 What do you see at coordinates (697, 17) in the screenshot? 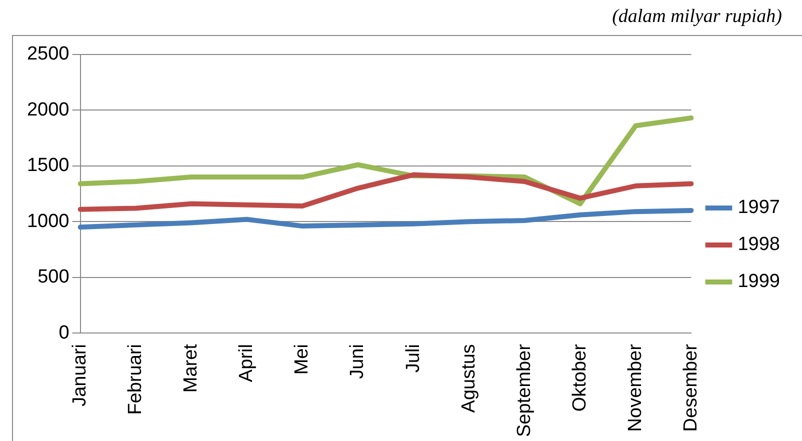
I see `chart-subtitle: (dalam milyar rupiah)` at bounding box center [697, 17].